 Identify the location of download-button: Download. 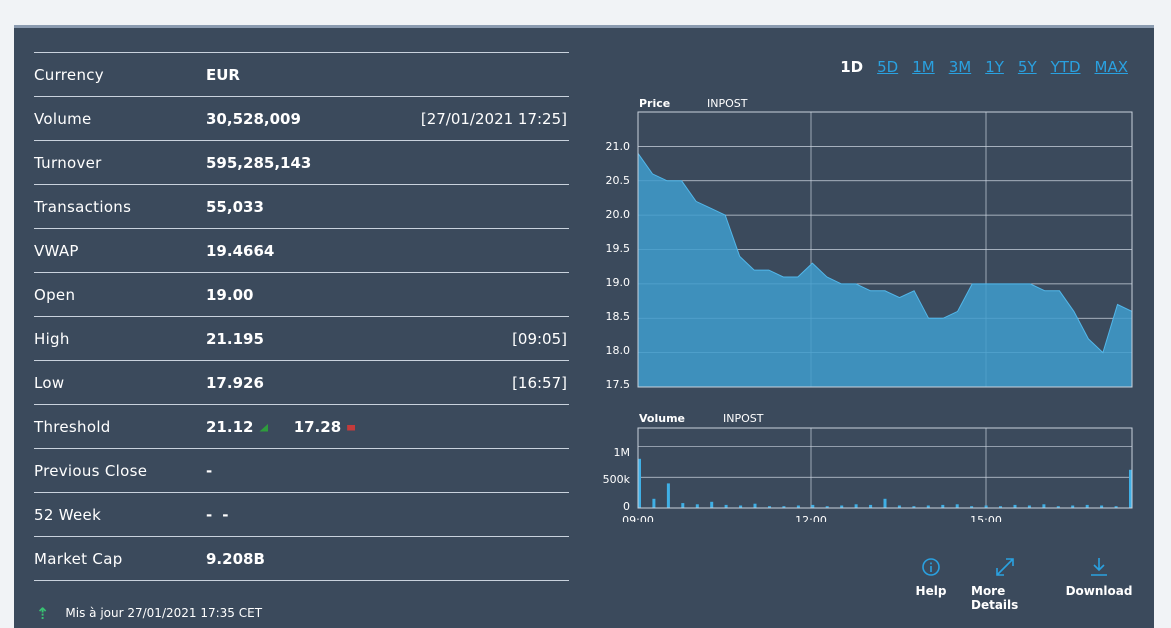
(1099, 584).